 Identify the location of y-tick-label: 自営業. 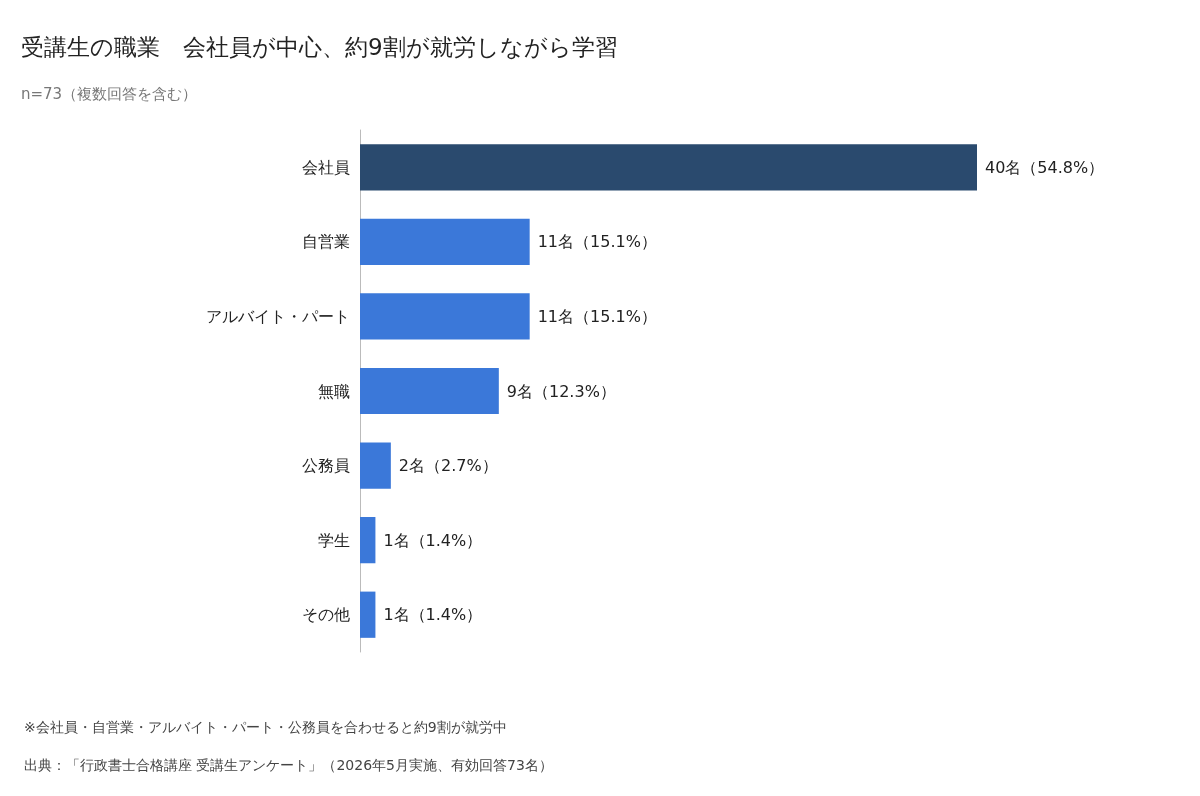
(326, 242).